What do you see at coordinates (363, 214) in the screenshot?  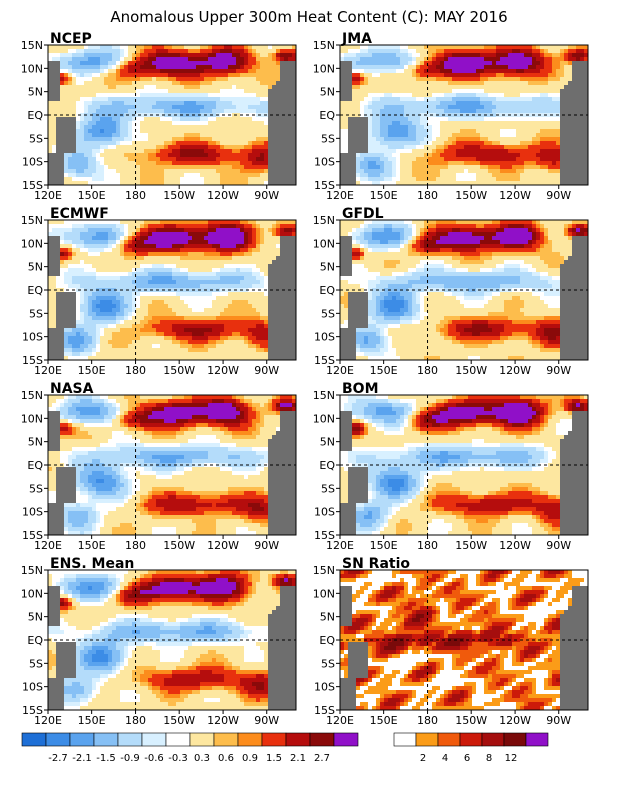 I see `panel-label: GFDL` at bounding box center [363, 214].